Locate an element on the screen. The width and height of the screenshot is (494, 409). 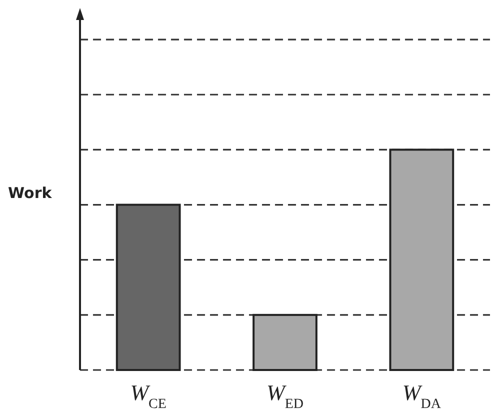
y-axis-title: Work is located at coordinates (30, 193).